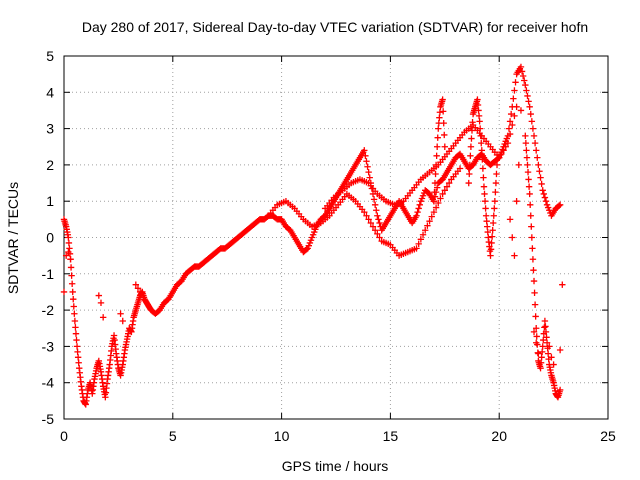  Describe the element at coordinates (335, 466) in the screenshot. I see `x-axis-label: GPS time / hours` at that location.